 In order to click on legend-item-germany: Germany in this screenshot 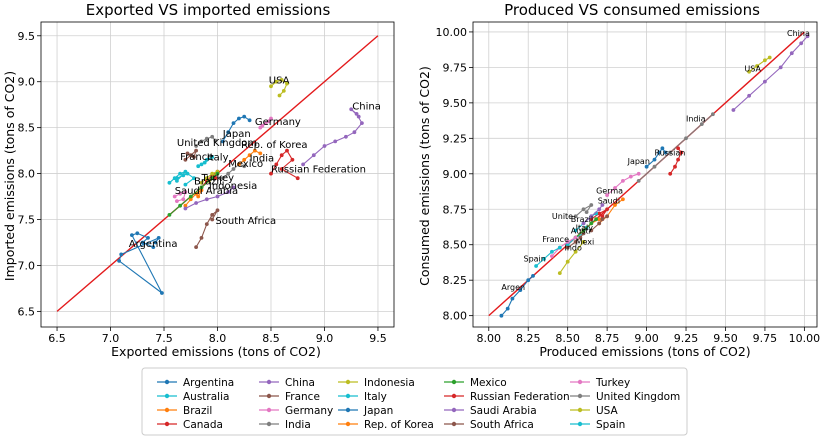, I will do `click(296, 411)`.